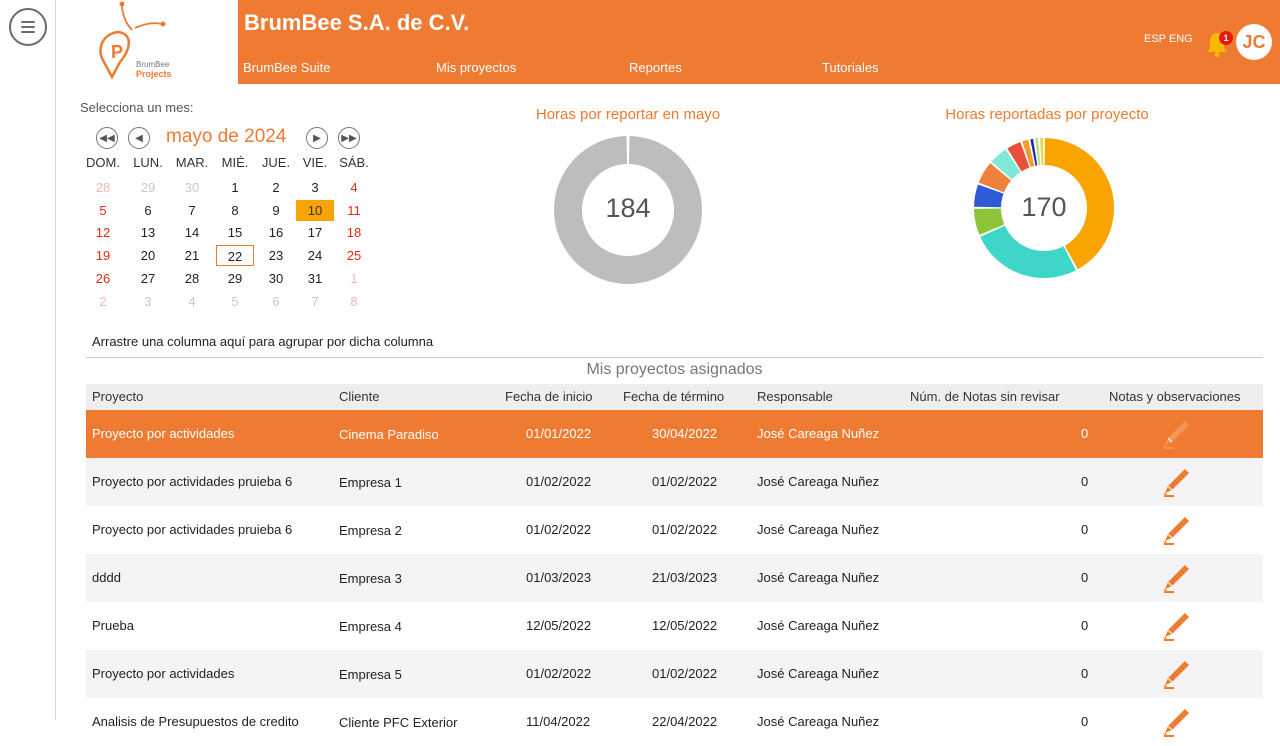 The height and width of the screenshot is (746, 1280). What do you see at coordinates (192, 232) in the screenshot?
I see `calendar-day: 14` at bounding box center [192, 232].